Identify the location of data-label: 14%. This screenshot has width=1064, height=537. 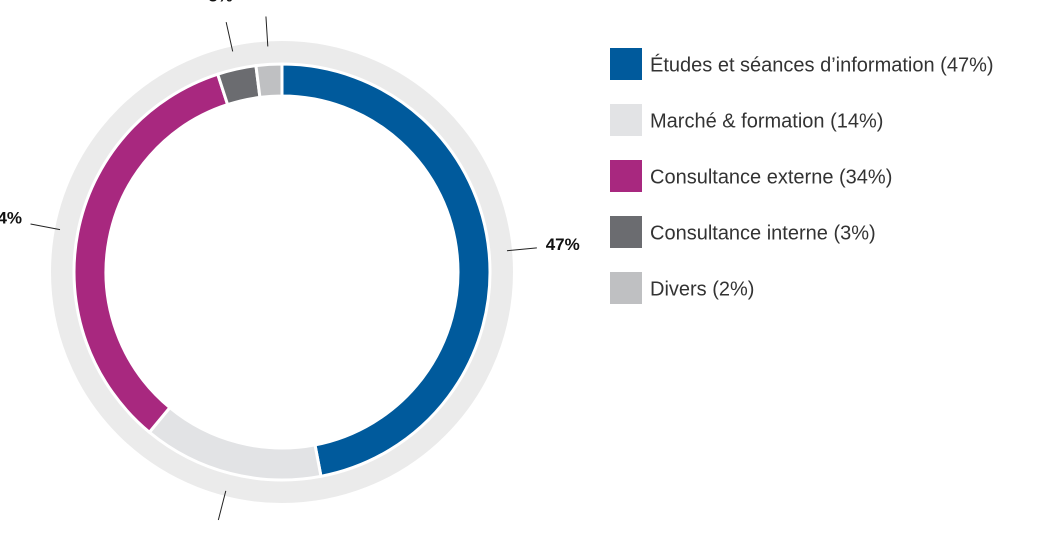
(212, 536).